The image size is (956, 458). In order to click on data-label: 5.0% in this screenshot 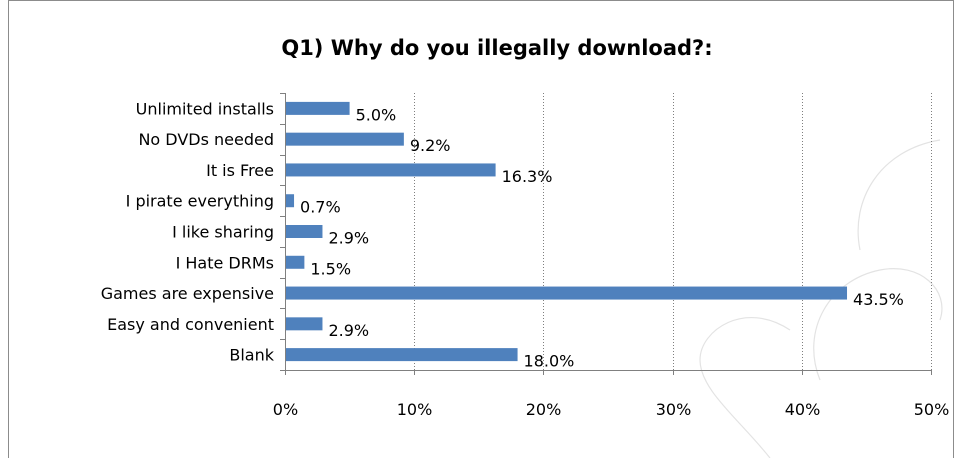, I will do `click(376, 114)`.